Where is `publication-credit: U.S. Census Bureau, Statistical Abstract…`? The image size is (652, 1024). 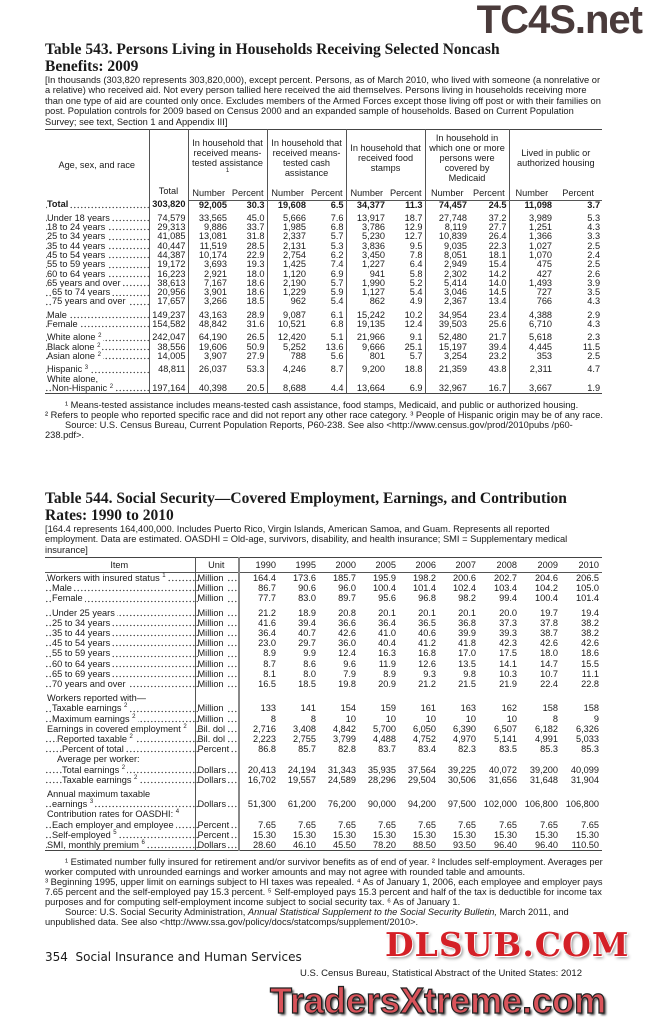 publication-credit: U.S. Census Bureau, Statistical Abstract… is located at coordinates (441, 973).